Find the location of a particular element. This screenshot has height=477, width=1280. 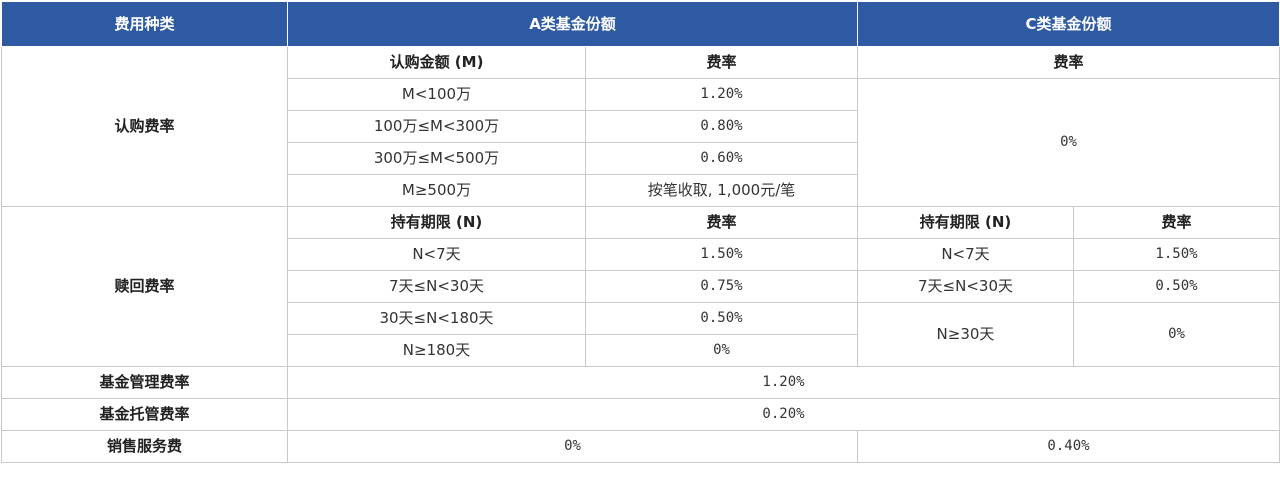

redemption-a-rate-cell: 1.50% is located at coordinates (721, 254).